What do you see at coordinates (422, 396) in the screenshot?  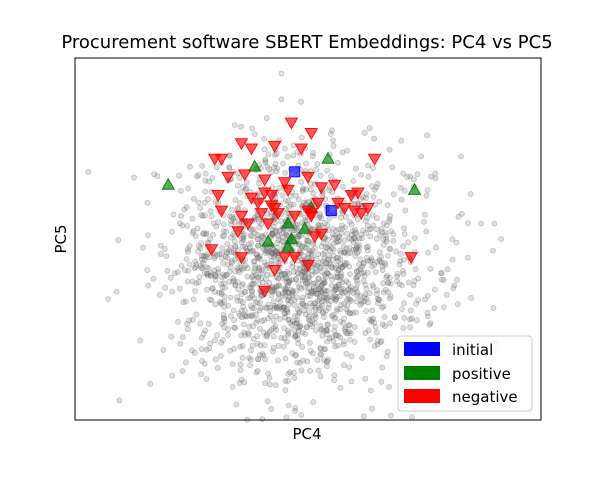 I see `legend-swatch-negative` at bounding box center [422, 396].